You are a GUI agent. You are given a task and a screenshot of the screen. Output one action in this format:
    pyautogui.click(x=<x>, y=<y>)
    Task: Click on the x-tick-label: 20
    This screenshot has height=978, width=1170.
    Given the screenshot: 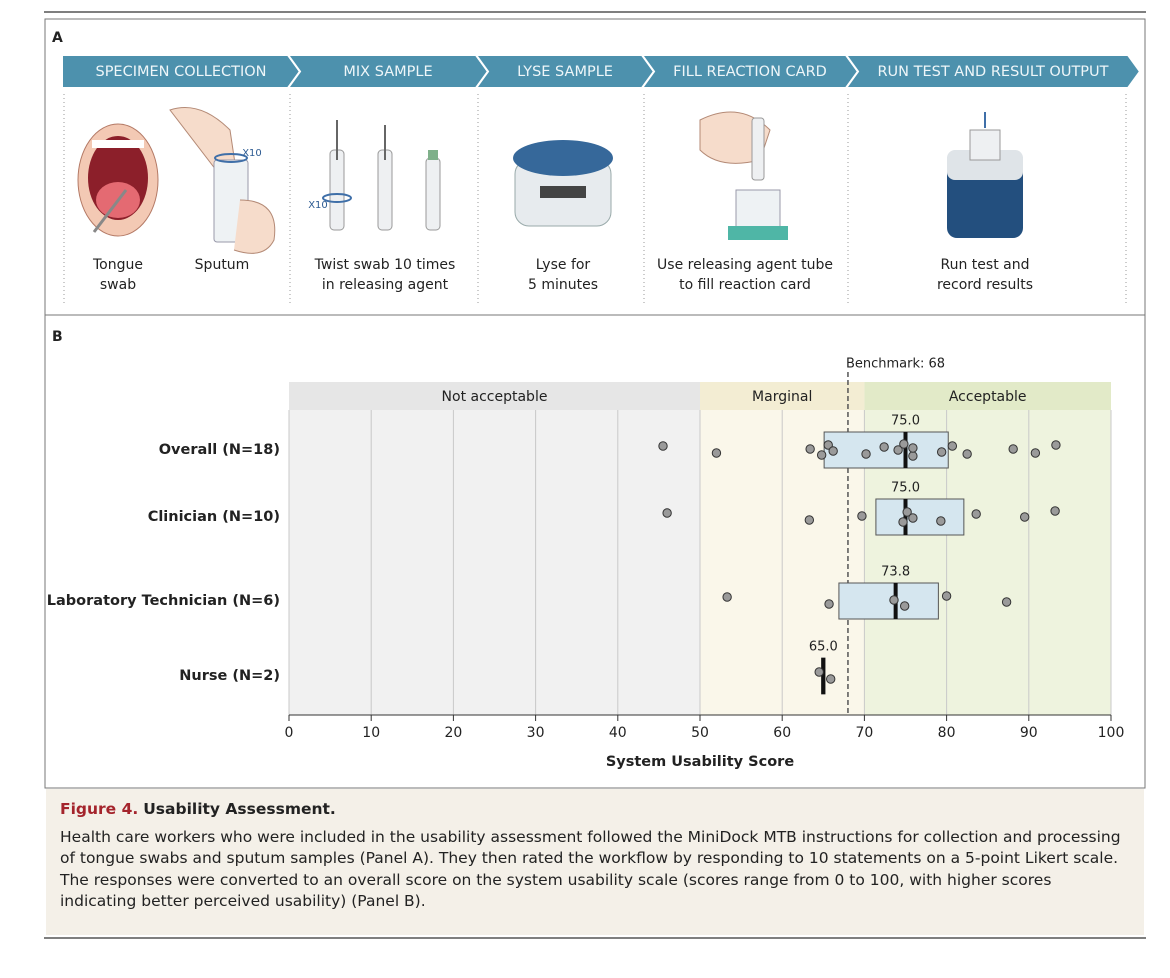 What is the action you would take?
    pyautogui.click(x=453, y=733)
    